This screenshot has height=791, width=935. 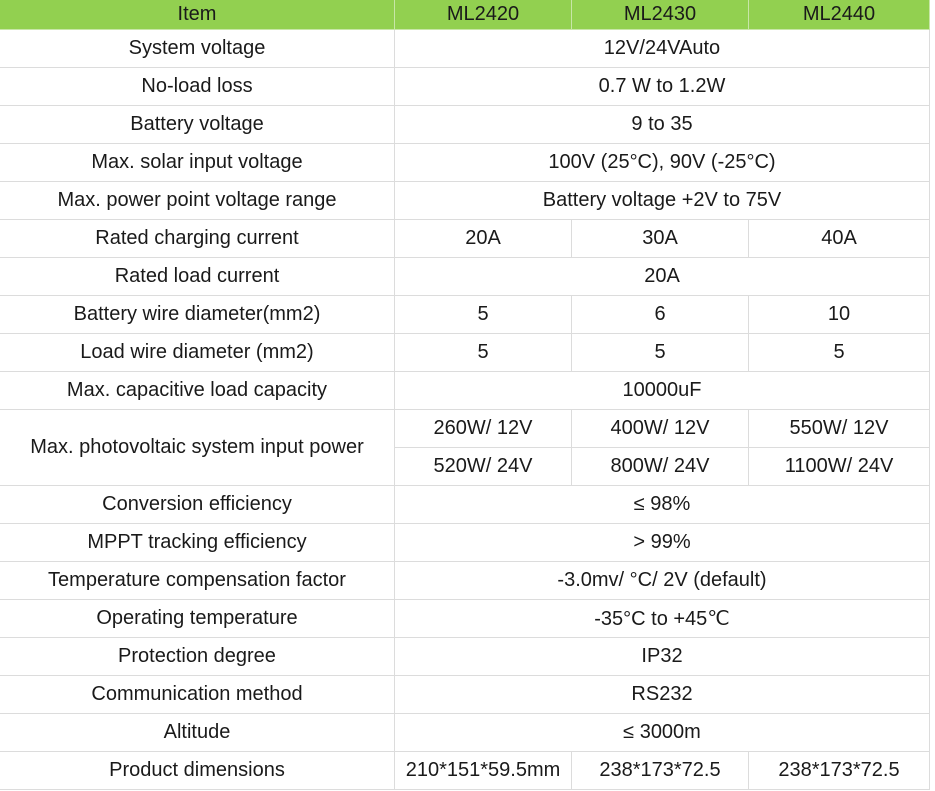 I want to click on row-label: Operating temperature, so click(x=197, y=618).